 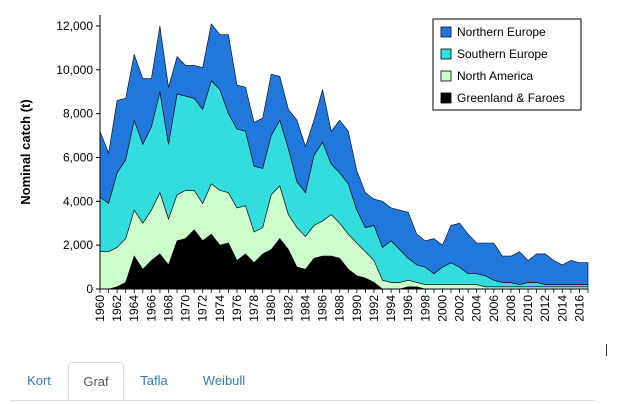 I want to click on x-tick-label: 2016, so click(x=579, y=308).